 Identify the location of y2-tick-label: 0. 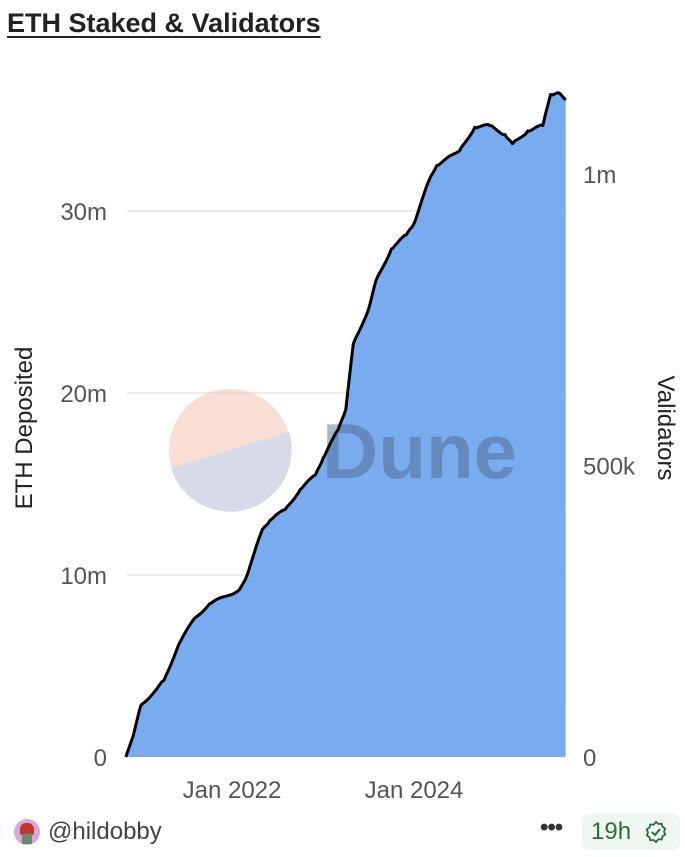
(589, 758).